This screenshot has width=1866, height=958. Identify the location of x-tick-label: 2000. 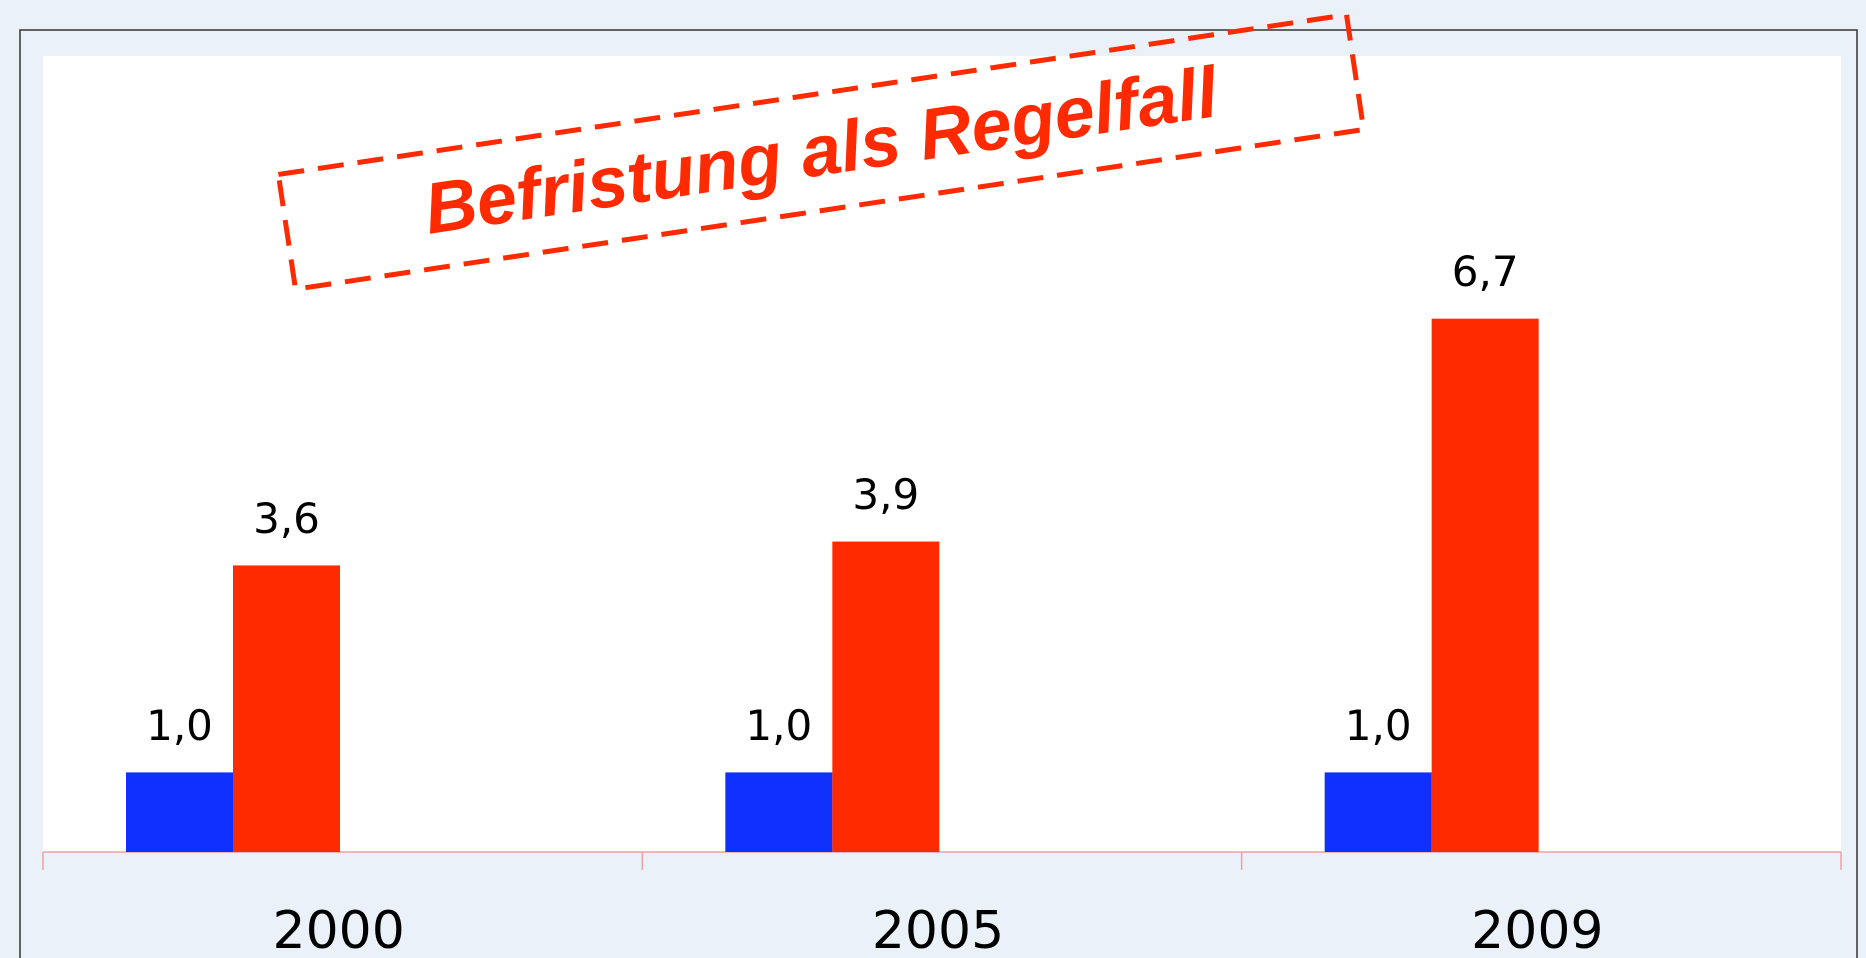
(338, 929).